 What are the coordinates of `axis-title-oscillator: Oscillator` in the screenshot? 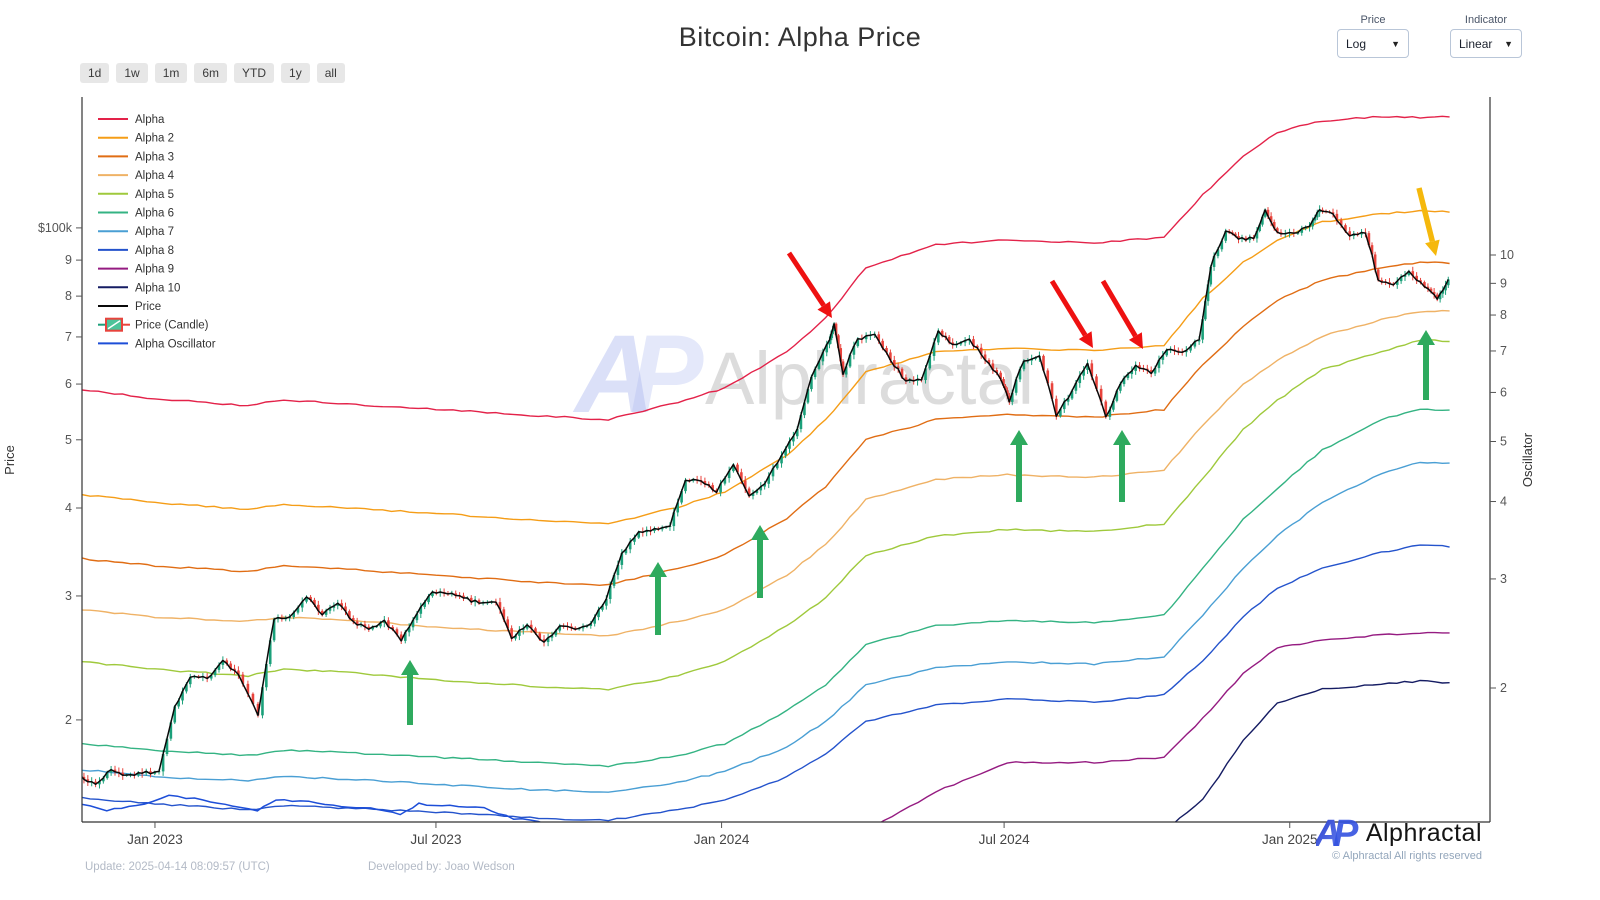 It's located at (1527, 459).